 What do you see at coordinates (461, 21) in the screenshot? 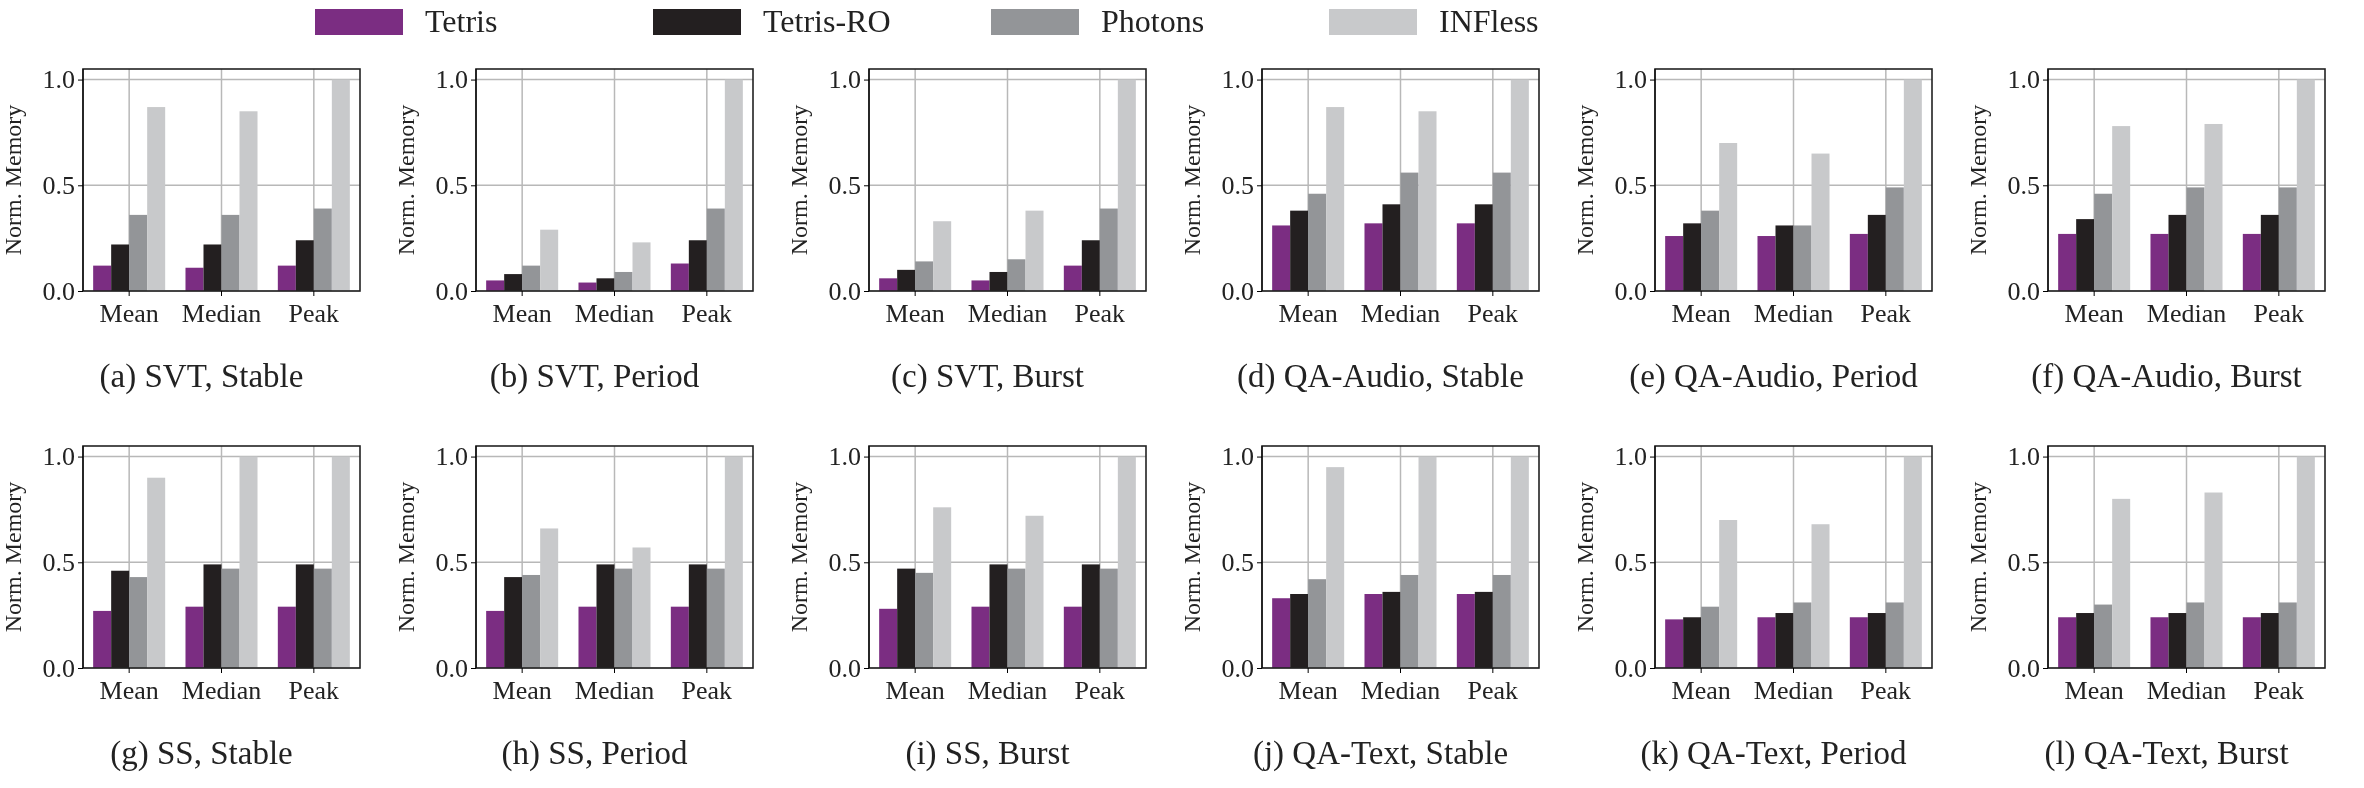
I see `legend-label: Tetris` at bounding box center [461, 21].